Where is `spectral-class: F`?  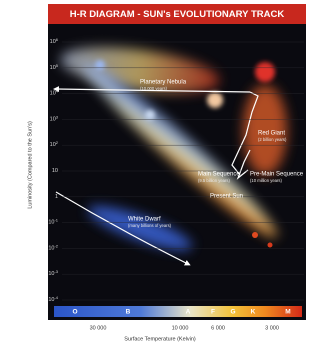 spectral-class: F is located at coordinates (213, 312).